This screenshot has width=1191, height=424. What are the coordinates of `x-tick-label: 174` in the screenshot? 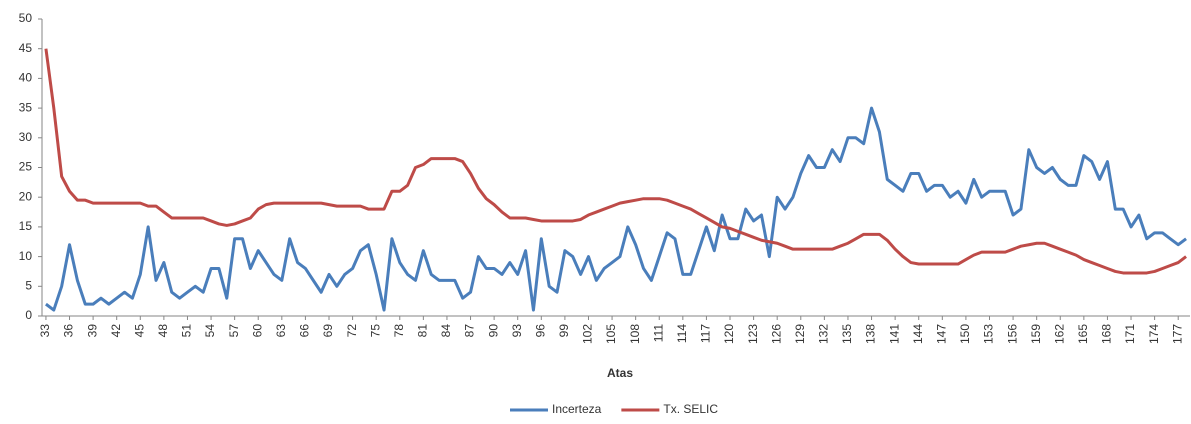 It's located at (1154, 334).